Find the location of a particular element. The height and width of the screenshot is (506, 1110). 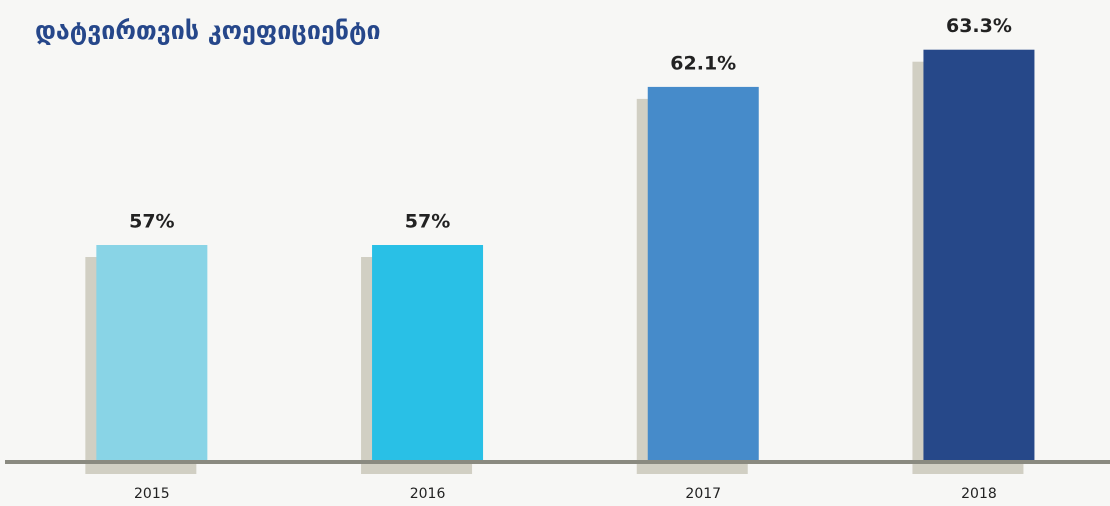

chart-title: დატვირთვის კოეფიციენტი is located at coordinates (208, 30).